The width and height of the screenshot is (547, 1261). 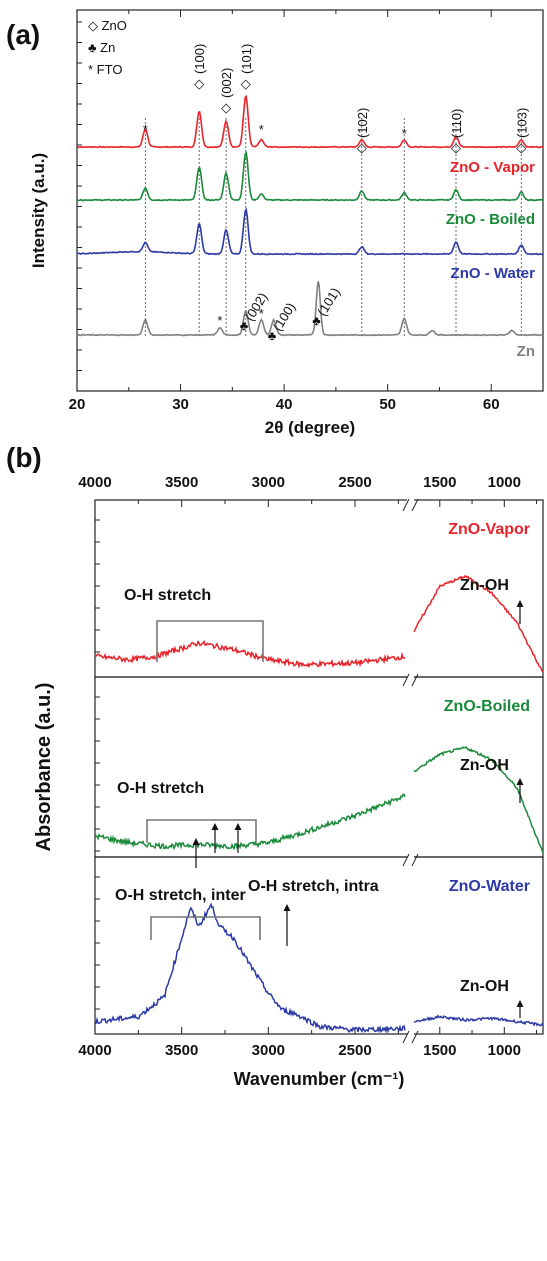 What do you see at coordinates (284, 404) in the screenshot?
I see `x-tick-label-a: 40` at bounding box center [284, 404].